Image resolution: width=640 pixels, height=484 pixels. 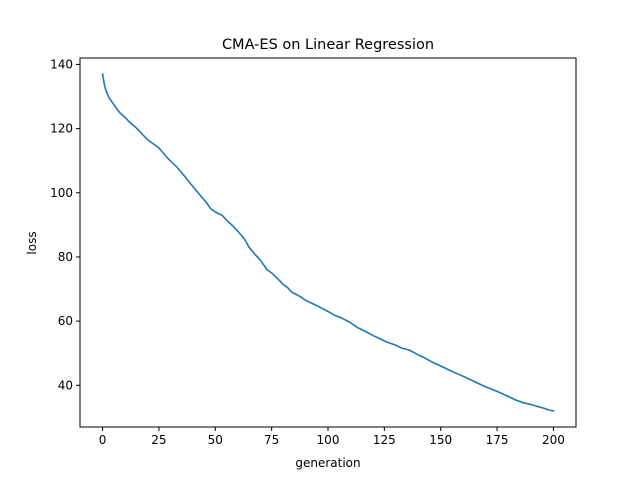 I want to click on y-tick-label: 140, so click(x=61, y=64).